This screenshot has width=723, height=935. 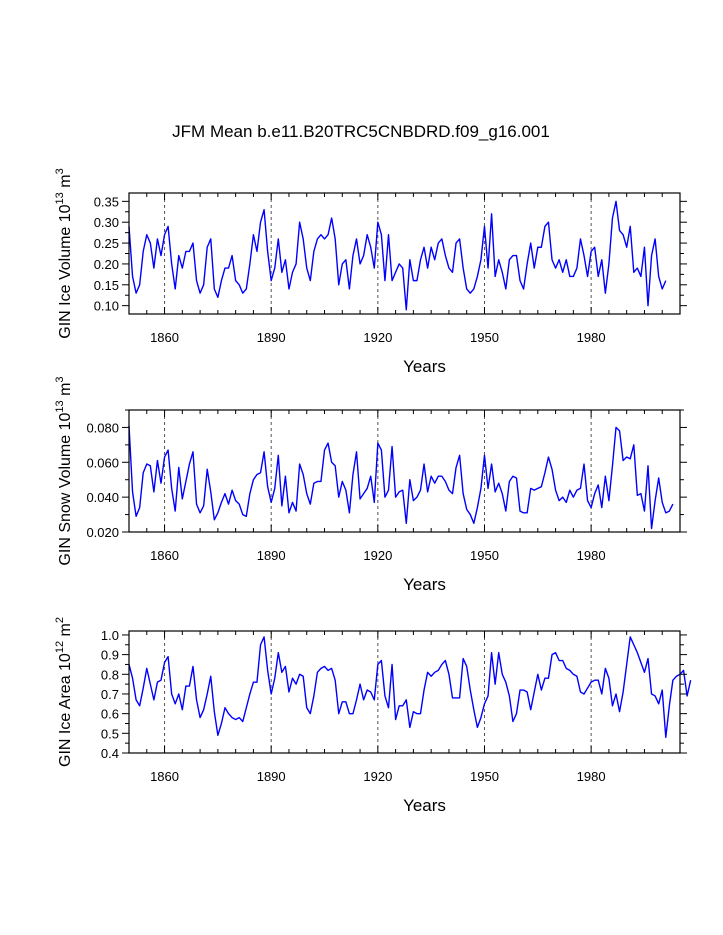 What do you see at coordinates (410, 687) in the screenshot?
I see `ice-area-series-line` at bounding box center [410, 687].